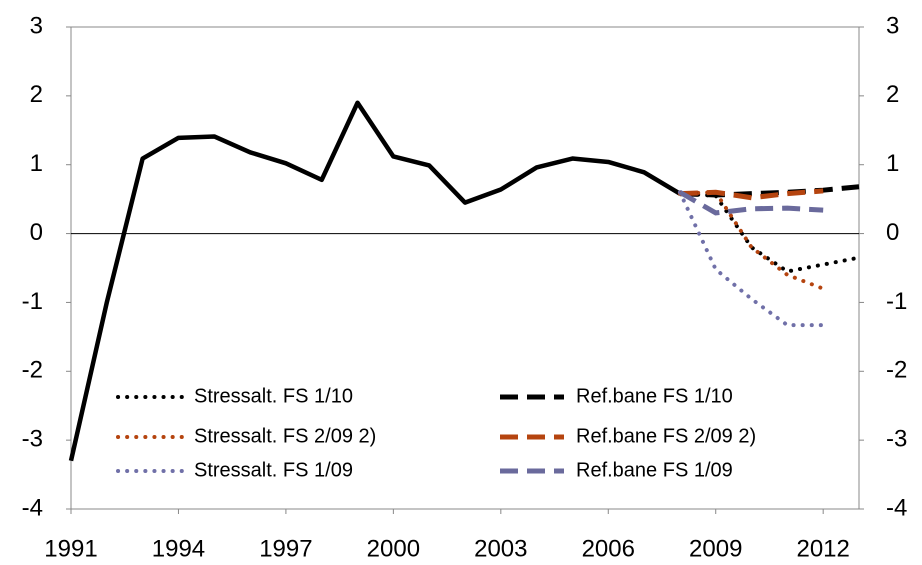  What do you see at coordinates (285, 548) in the screenshot?
I see `x-tick-label: 1997` at bounding box center [285, 548].